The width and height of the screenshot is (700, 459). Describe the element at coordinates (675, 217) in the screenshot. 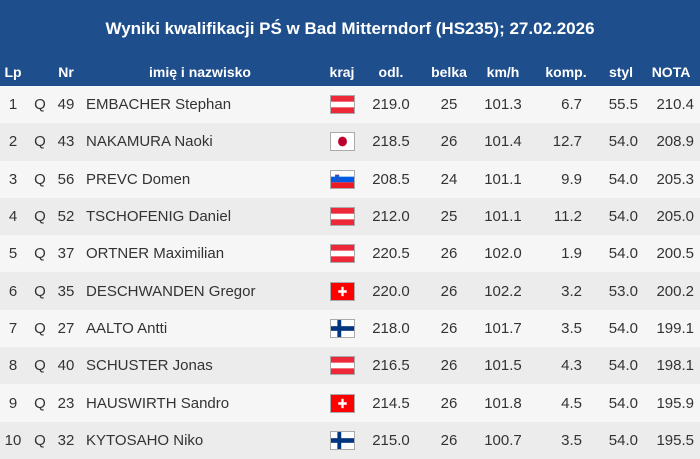

I see `score-cell: 205.0` at that location.